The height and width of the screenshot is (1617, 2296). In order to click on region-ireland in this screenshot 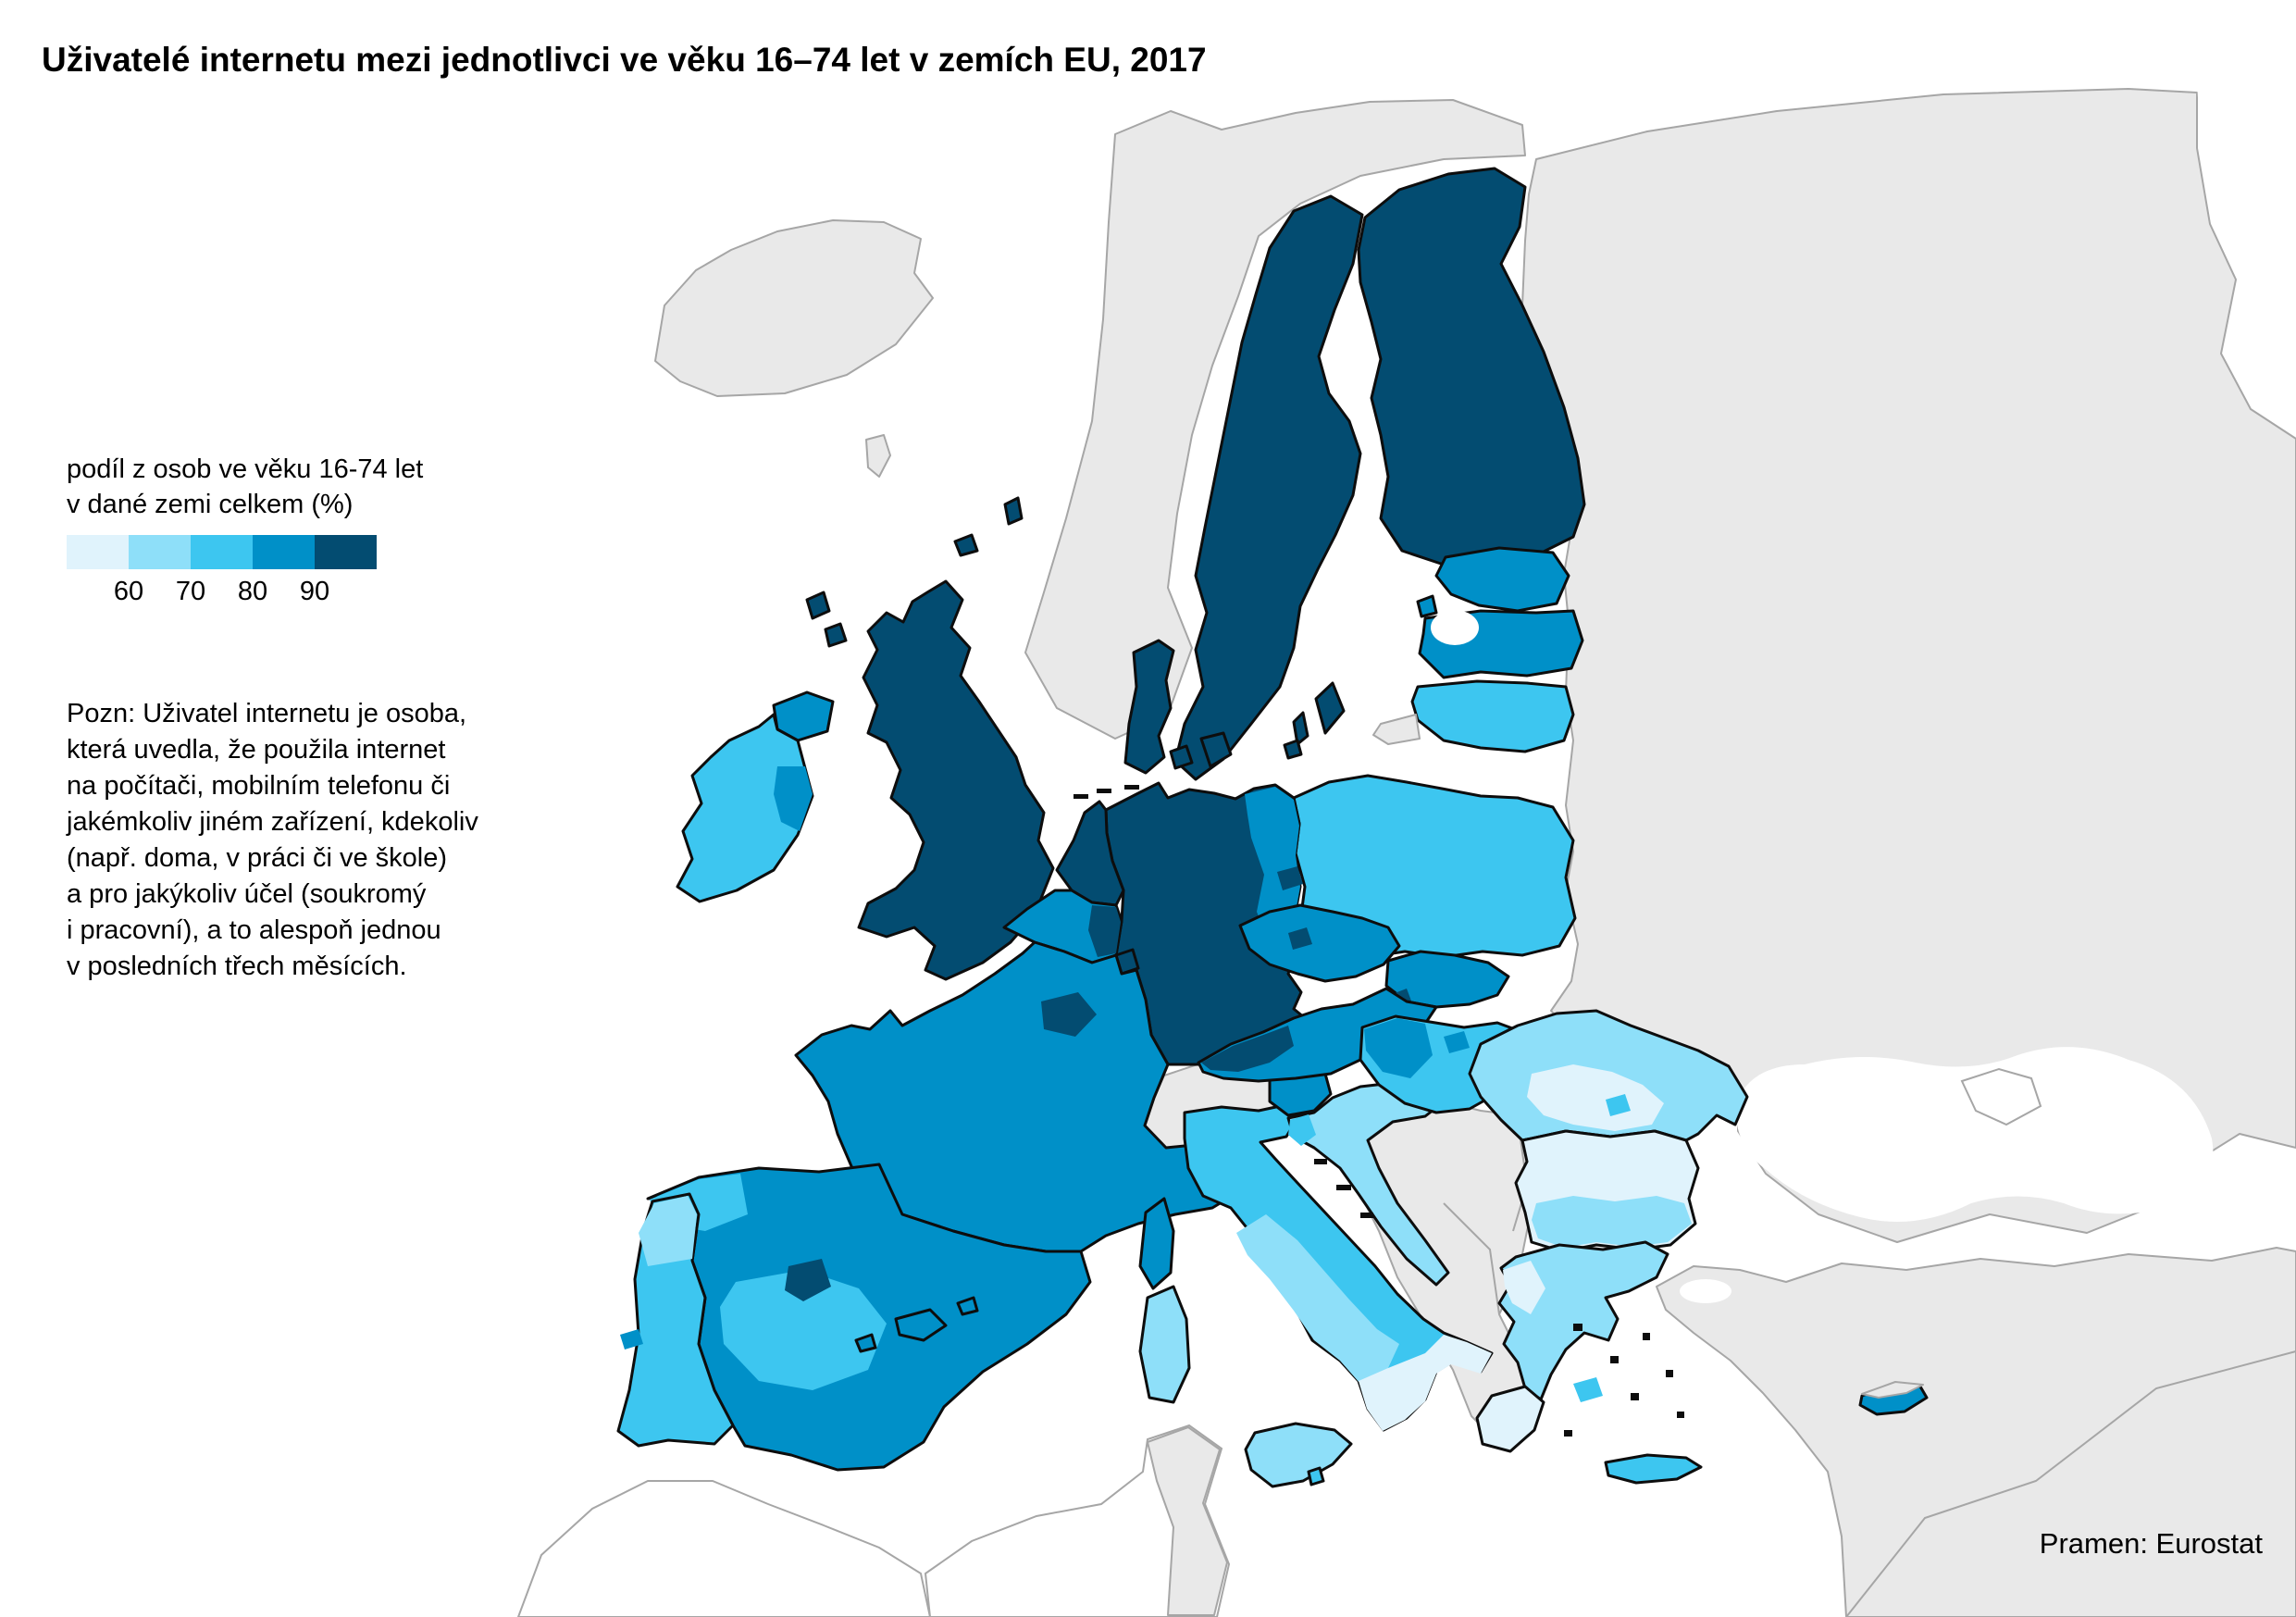, I will do `click(745, 808)`.